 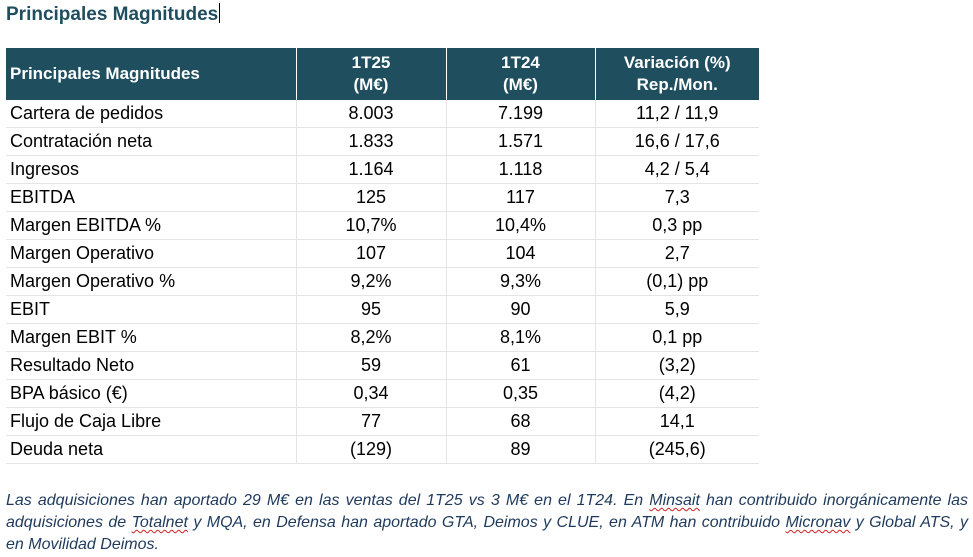 I want to click on header-1t24-unit: (M€), so click(x=520, y=84).